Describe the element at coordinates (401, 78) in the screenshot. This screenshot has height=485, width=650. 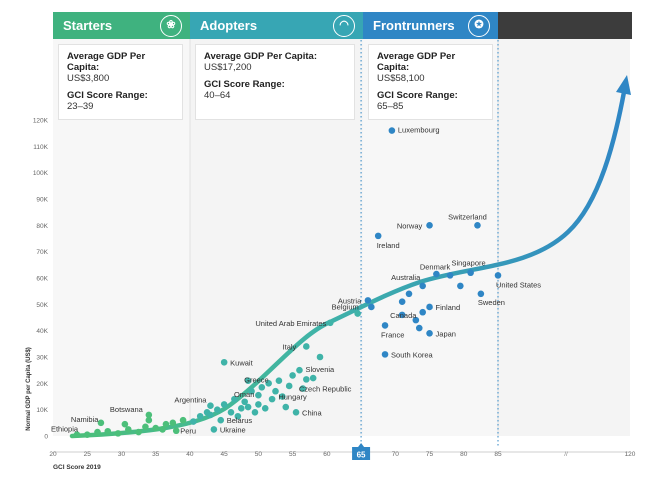
I see `gdp-value: US$58,100` at that location.